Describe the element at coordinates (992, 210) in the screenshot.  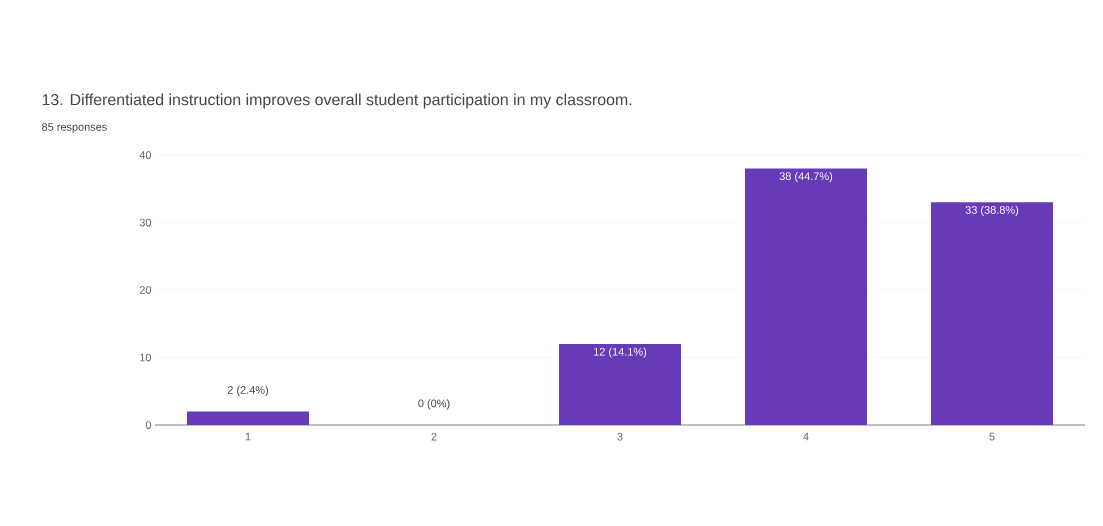
I see `data-label: 33 (38.8%)` at that location.